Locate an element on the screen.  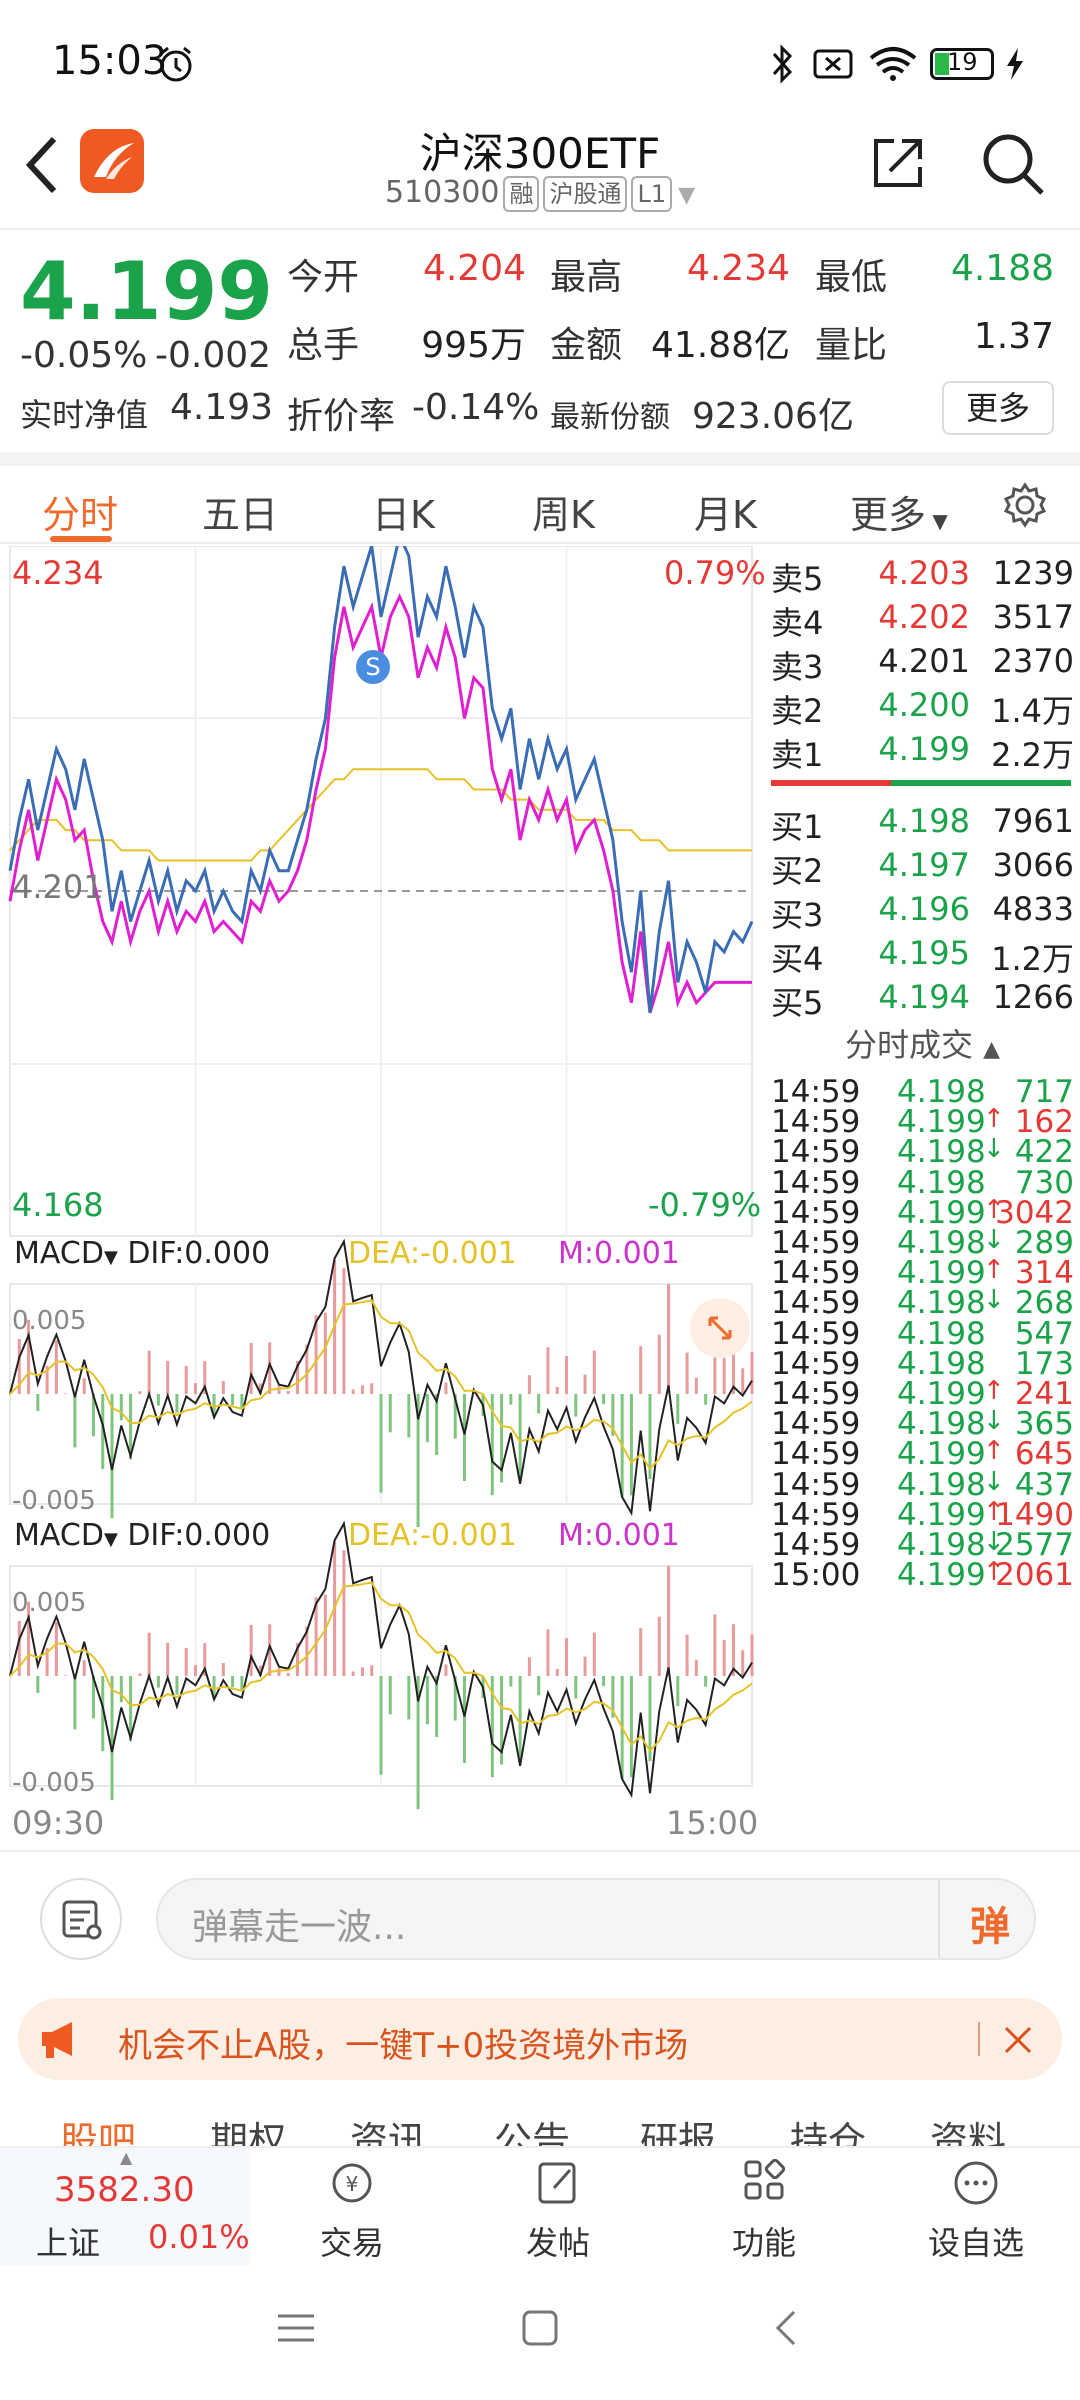
chart-tabs: 分时 五日 日K 周K 月K 更多 ▼ is located at coordinates (540, 498).